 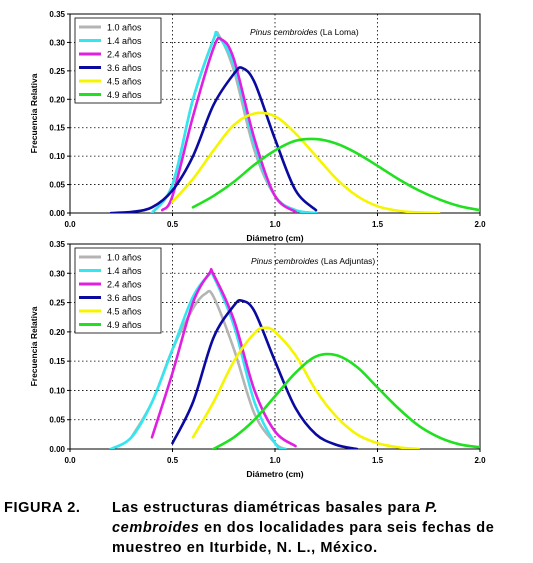 I want to click on annotation: Pinus cembroides (La Loma), so click(x=304, y=32).